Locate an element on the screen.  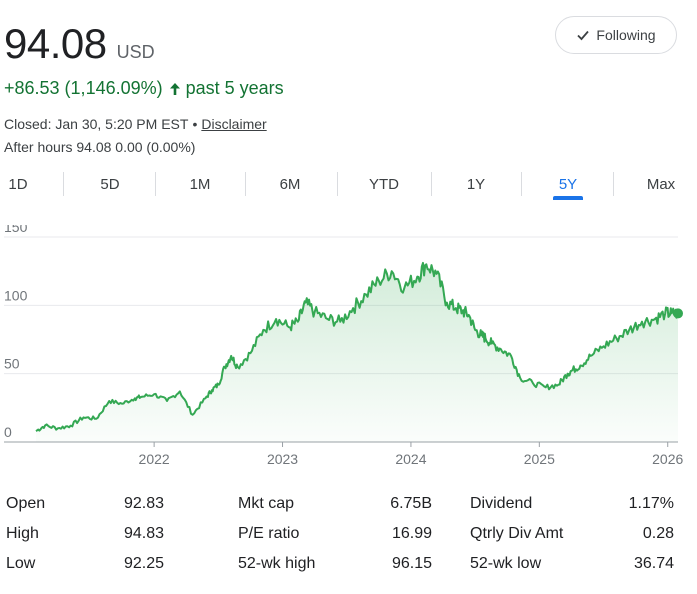
price-row: 94.08 USD is located at coordinates (79, 44).